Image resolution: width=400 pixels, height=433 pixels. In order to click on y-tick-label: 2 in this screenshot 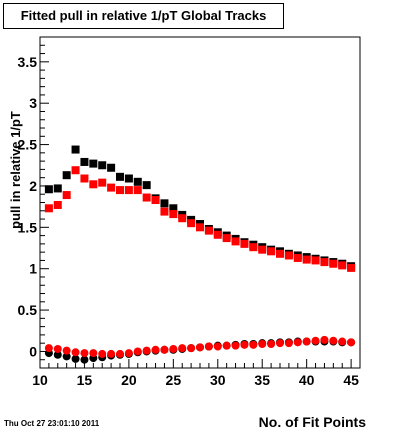, I will do `click(33, 186)`.